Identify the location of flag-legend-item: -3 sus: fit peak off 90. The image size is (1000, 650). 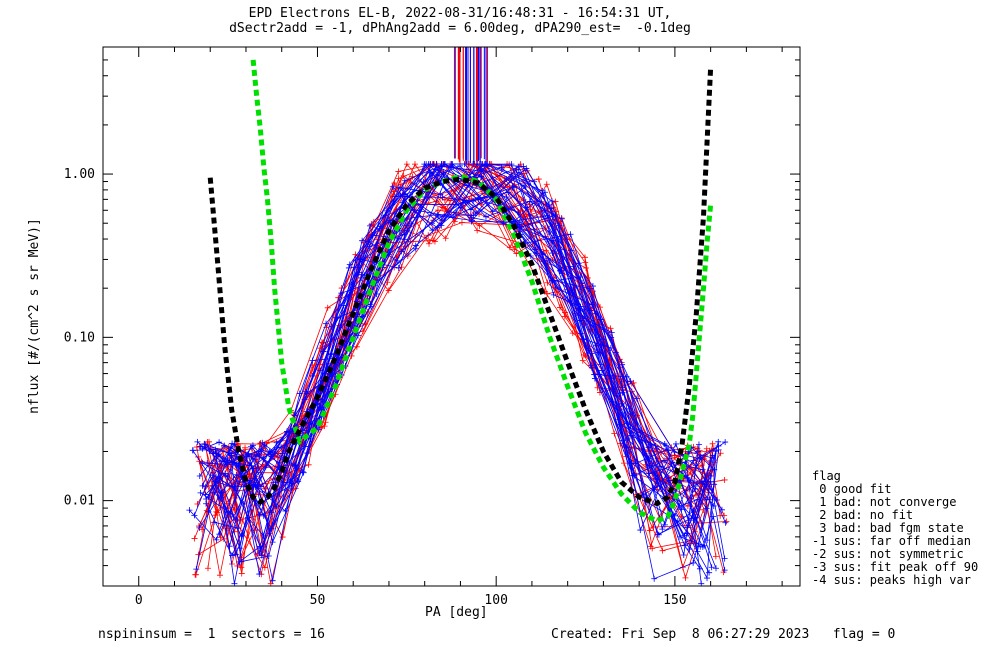
(895, 567).